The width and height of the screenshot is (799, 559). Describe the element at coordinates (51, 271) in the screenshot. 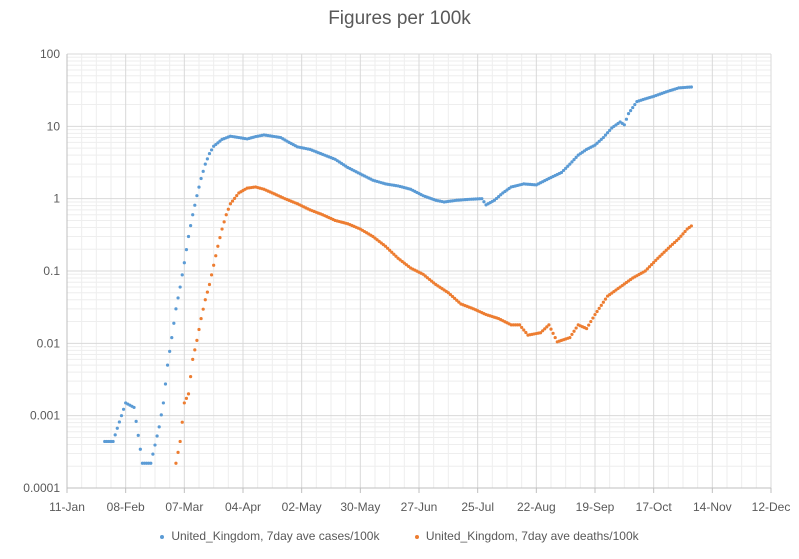

I see `y-tick-label: 0.1` at that location.